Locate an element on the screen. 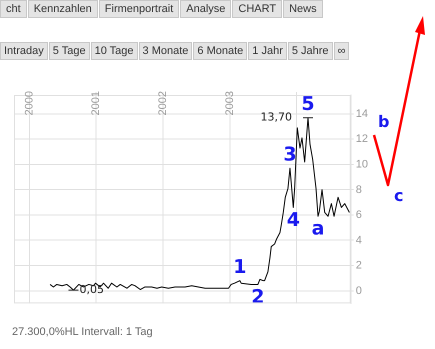 The width and height of the screenshot is (435, 349). text: CHART is located at coordinates (257, 9).